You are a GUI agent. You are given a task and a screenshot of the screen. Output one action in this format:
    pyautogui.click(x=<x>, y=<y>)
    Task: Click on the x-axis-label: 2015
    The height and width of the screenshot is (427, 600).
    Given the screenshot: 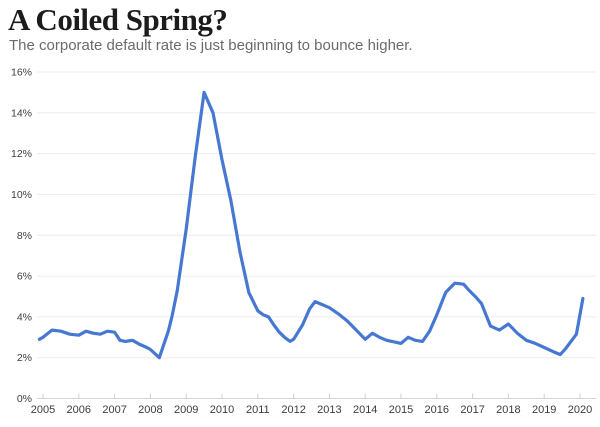 What is the action you would take?
    pyautogui.click(x=401, y=410)
    